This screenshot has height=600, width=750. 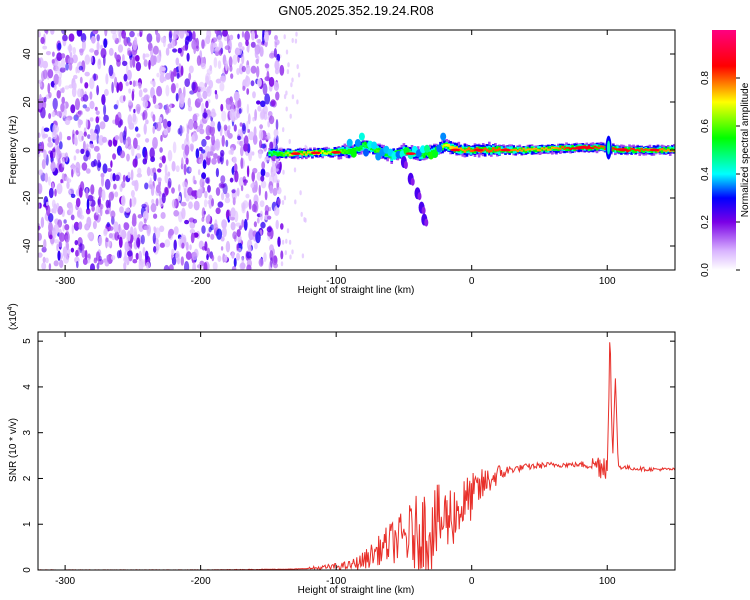 I want to click on ridge-blob, so click(x=374, y=145).